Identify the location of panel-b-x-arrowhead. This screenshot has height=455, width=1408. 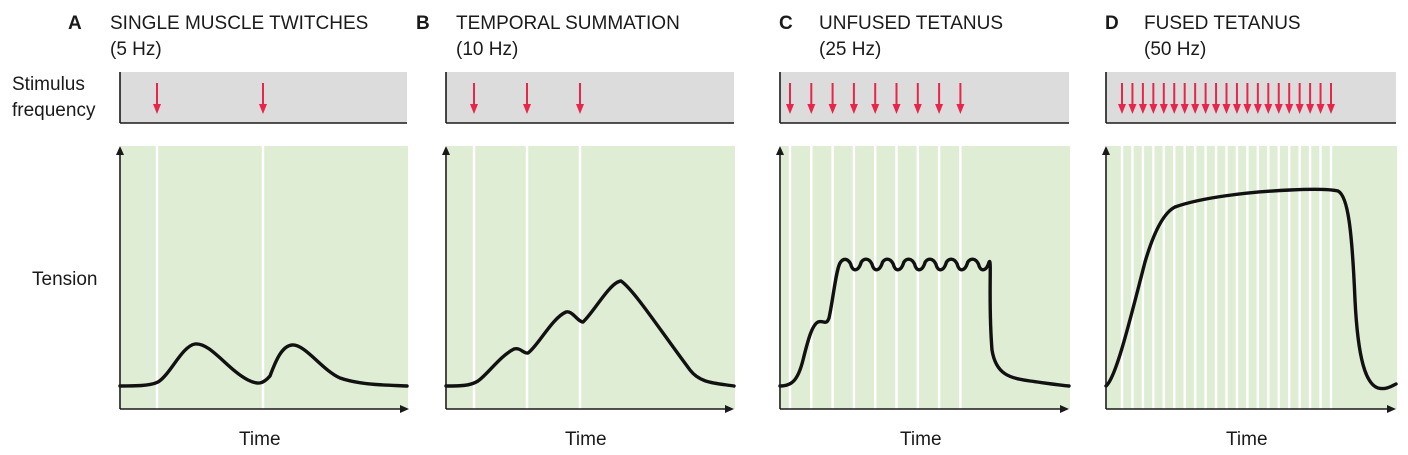
(729, 409).